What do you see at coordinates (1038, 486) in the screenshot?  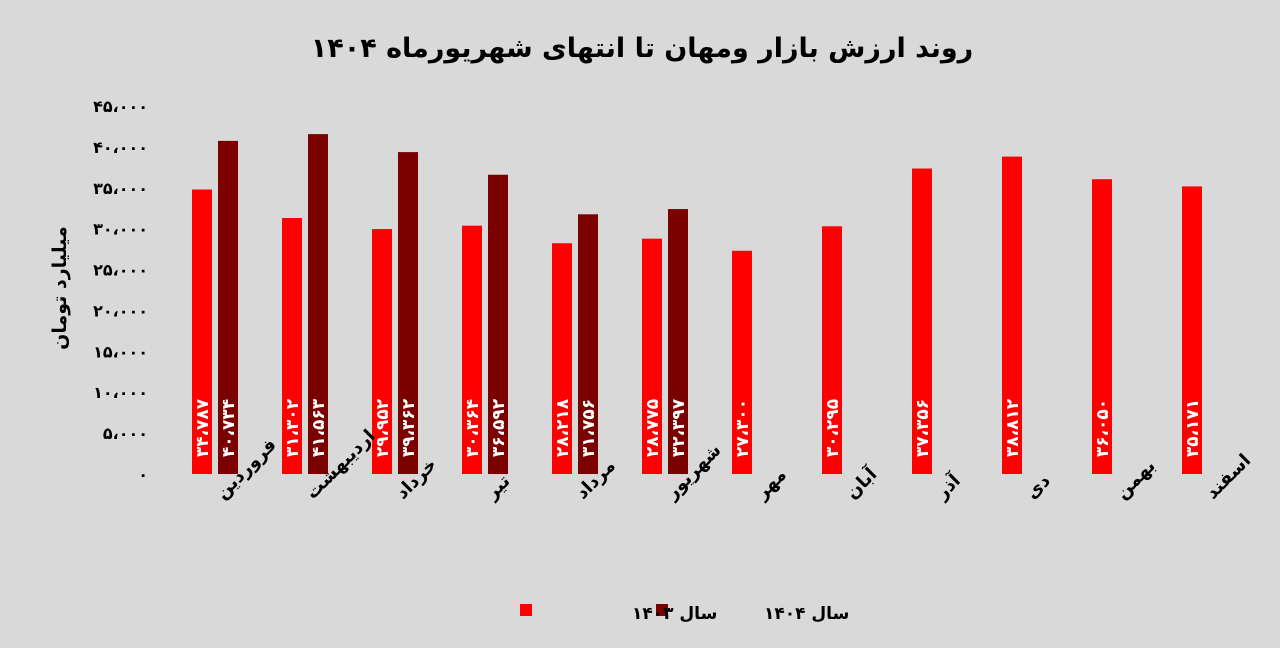 I see `x-category-label: دی` at bounding box center [1038, 486].